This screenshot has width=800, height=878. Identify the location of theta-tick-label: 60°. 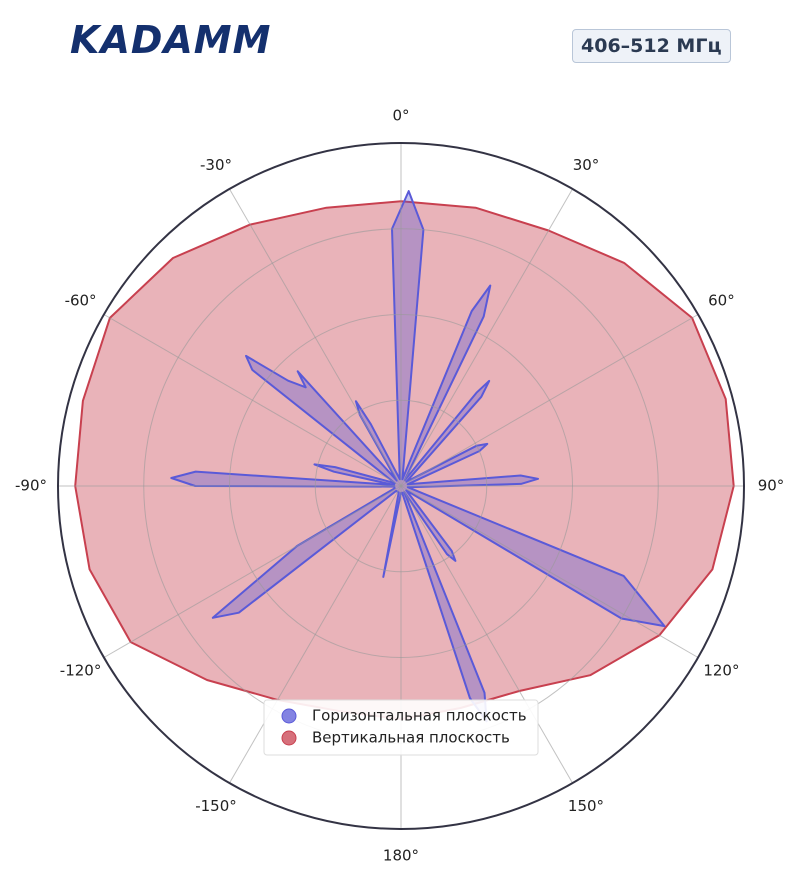
(721, 301).